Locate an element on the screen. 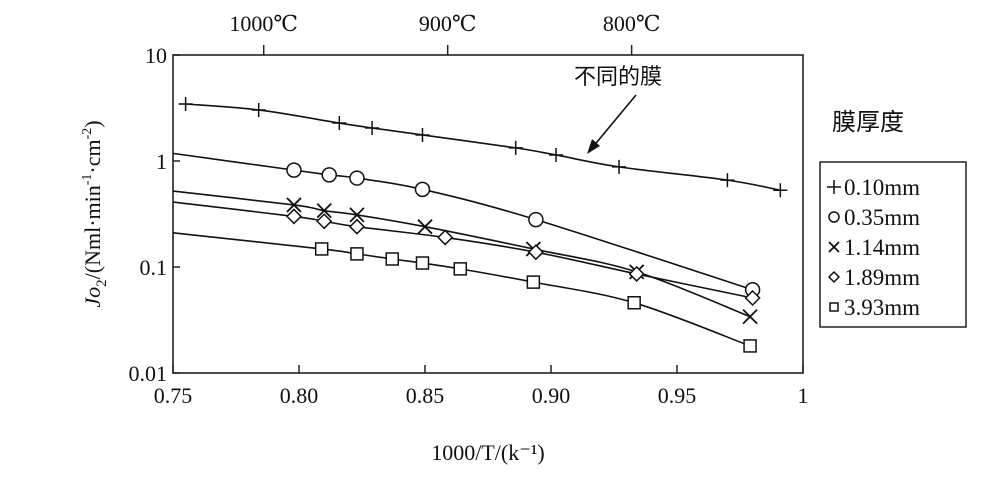  top-tick-label: 900℃ is located at coordinates (448, 23).